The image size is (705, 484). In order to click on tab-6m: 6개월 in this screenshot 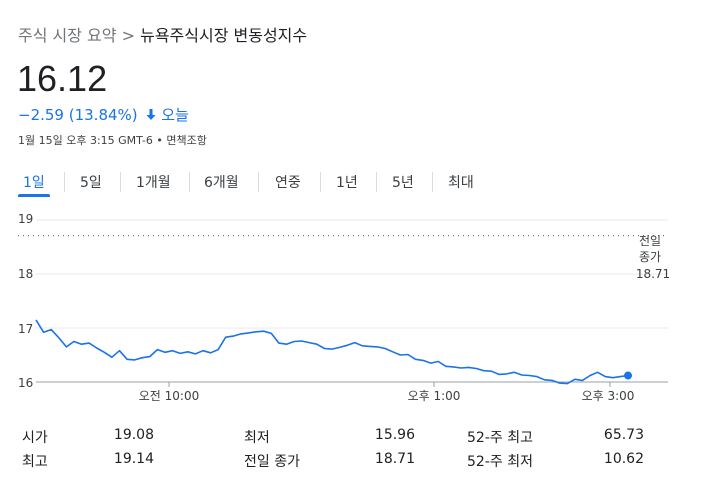, I will do `click(221, 183)`.